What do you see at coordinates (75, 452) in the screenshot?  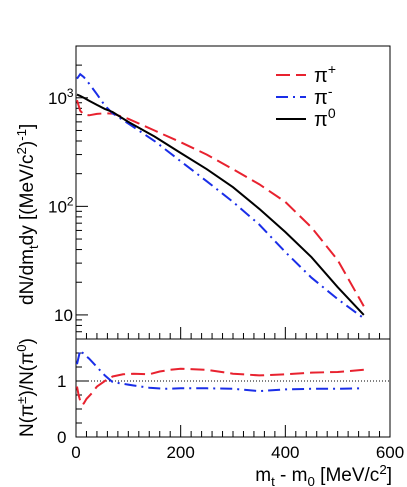 I see `x-tick-label: 0` at bounding box center [75, 452].